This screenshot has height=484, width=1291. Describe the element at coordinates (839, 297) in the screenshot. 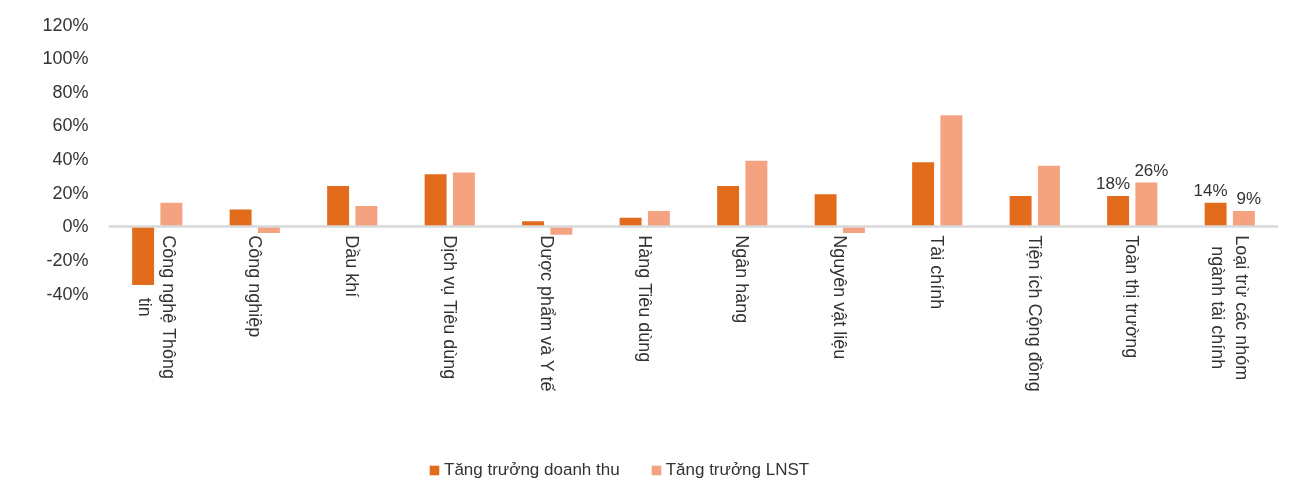

I see `x-tick-label: Nguyên vật liệu` at that location.